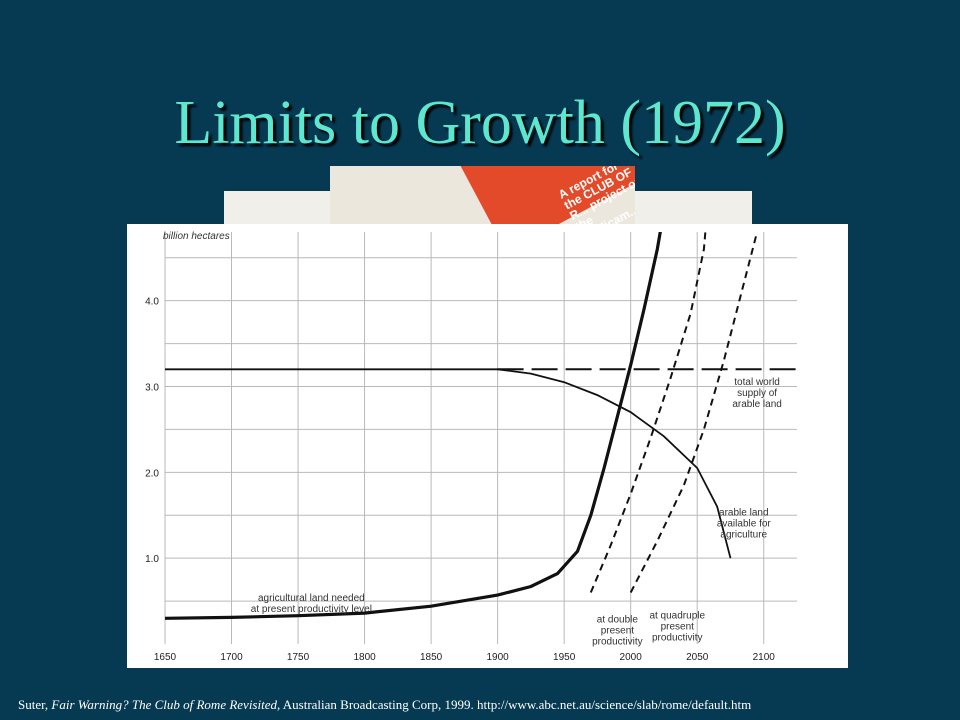 Image resolution: width=960 pixels, height=720 pixels. I want to click on caption-author: Suter,, so click(35, 704).